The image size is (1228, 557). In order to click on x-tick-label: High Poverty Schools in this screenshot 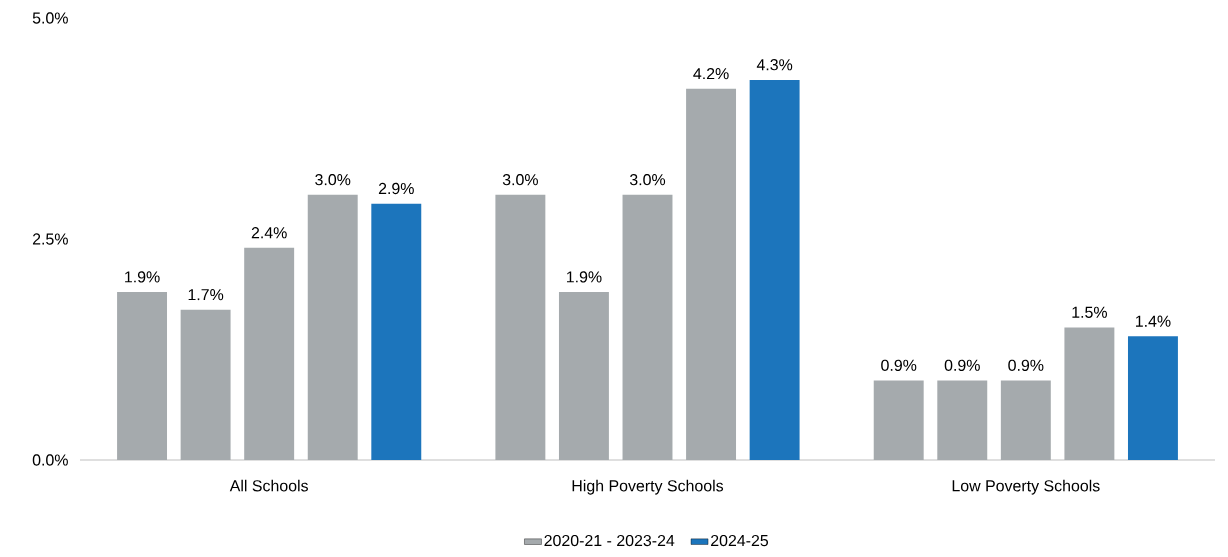, I will do `click(648, 487)`.